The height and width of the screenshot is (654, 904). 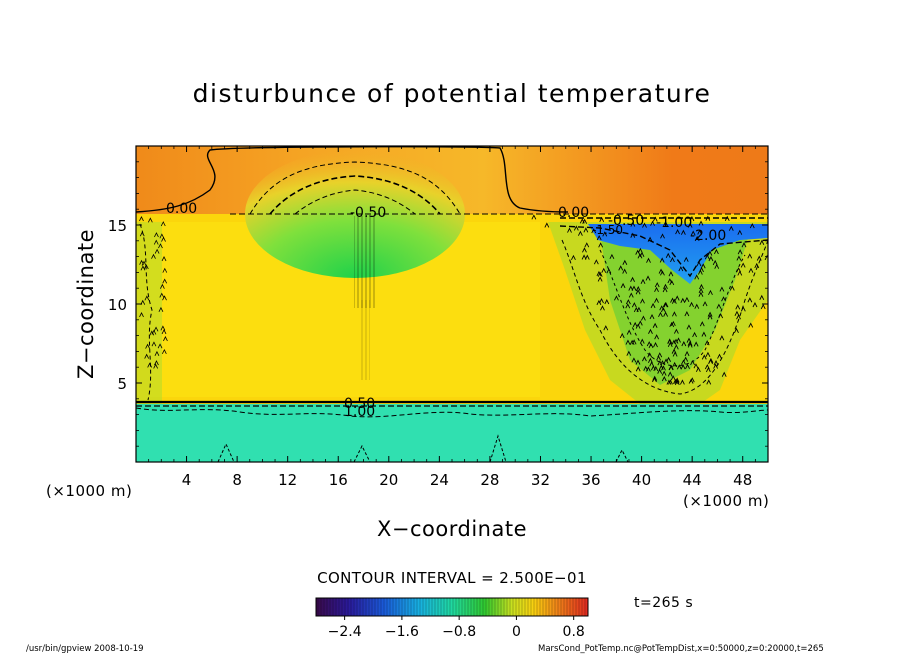 What do you see at coordinates (626, 221) in the screenshot?
I see `contour-label-neg-050b: -0.50` at bounding box center [626, 221].